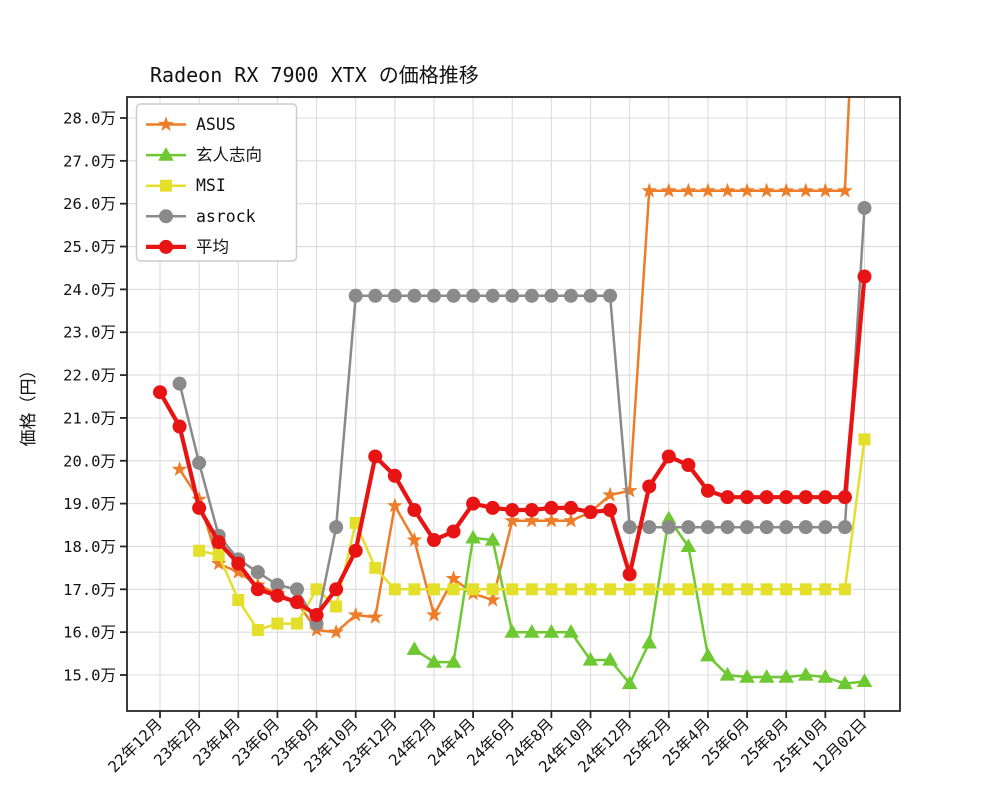  I want to click on legend-label: asrock, so click(226, 216).